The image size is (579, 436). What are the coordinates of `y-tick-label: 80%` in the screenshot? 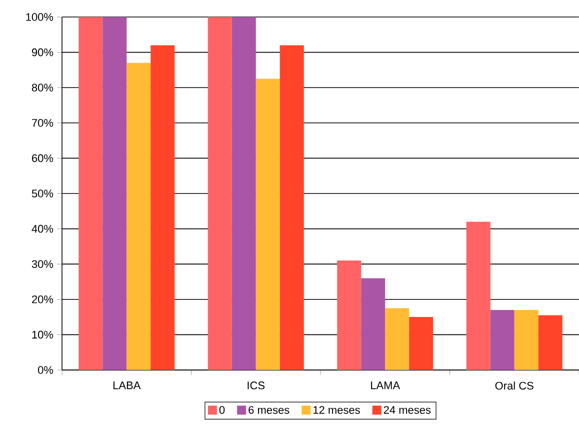 It's located at (43, 88).